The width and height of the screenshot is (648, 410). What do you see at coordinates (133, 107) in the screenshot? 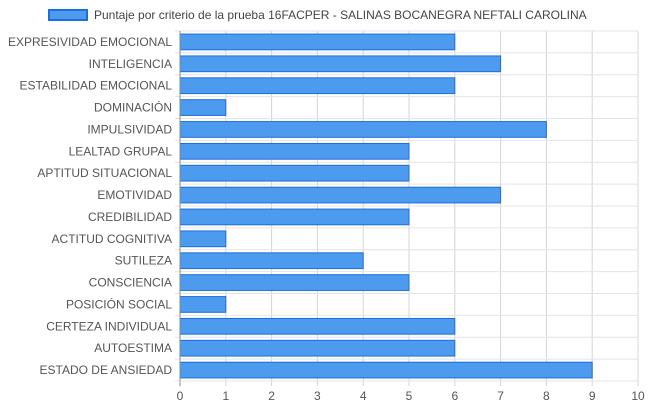
I see `y-tick-label: DOMINACIÓN` at bounding box center [133, 107].